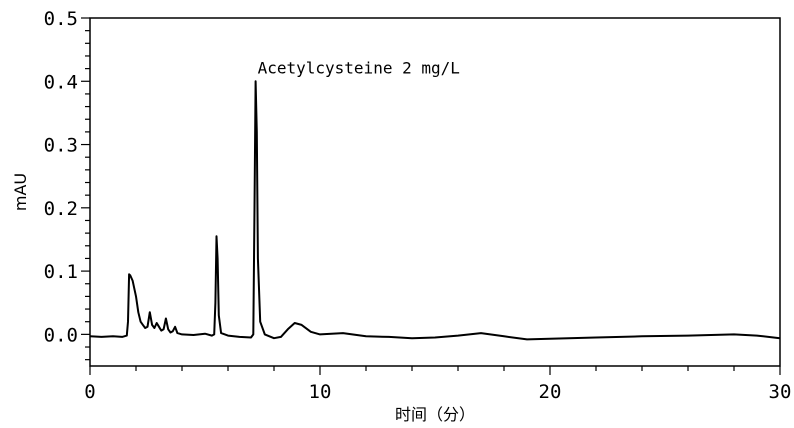  I want to click on y-tick-label: 0.3, so click(61, 146).